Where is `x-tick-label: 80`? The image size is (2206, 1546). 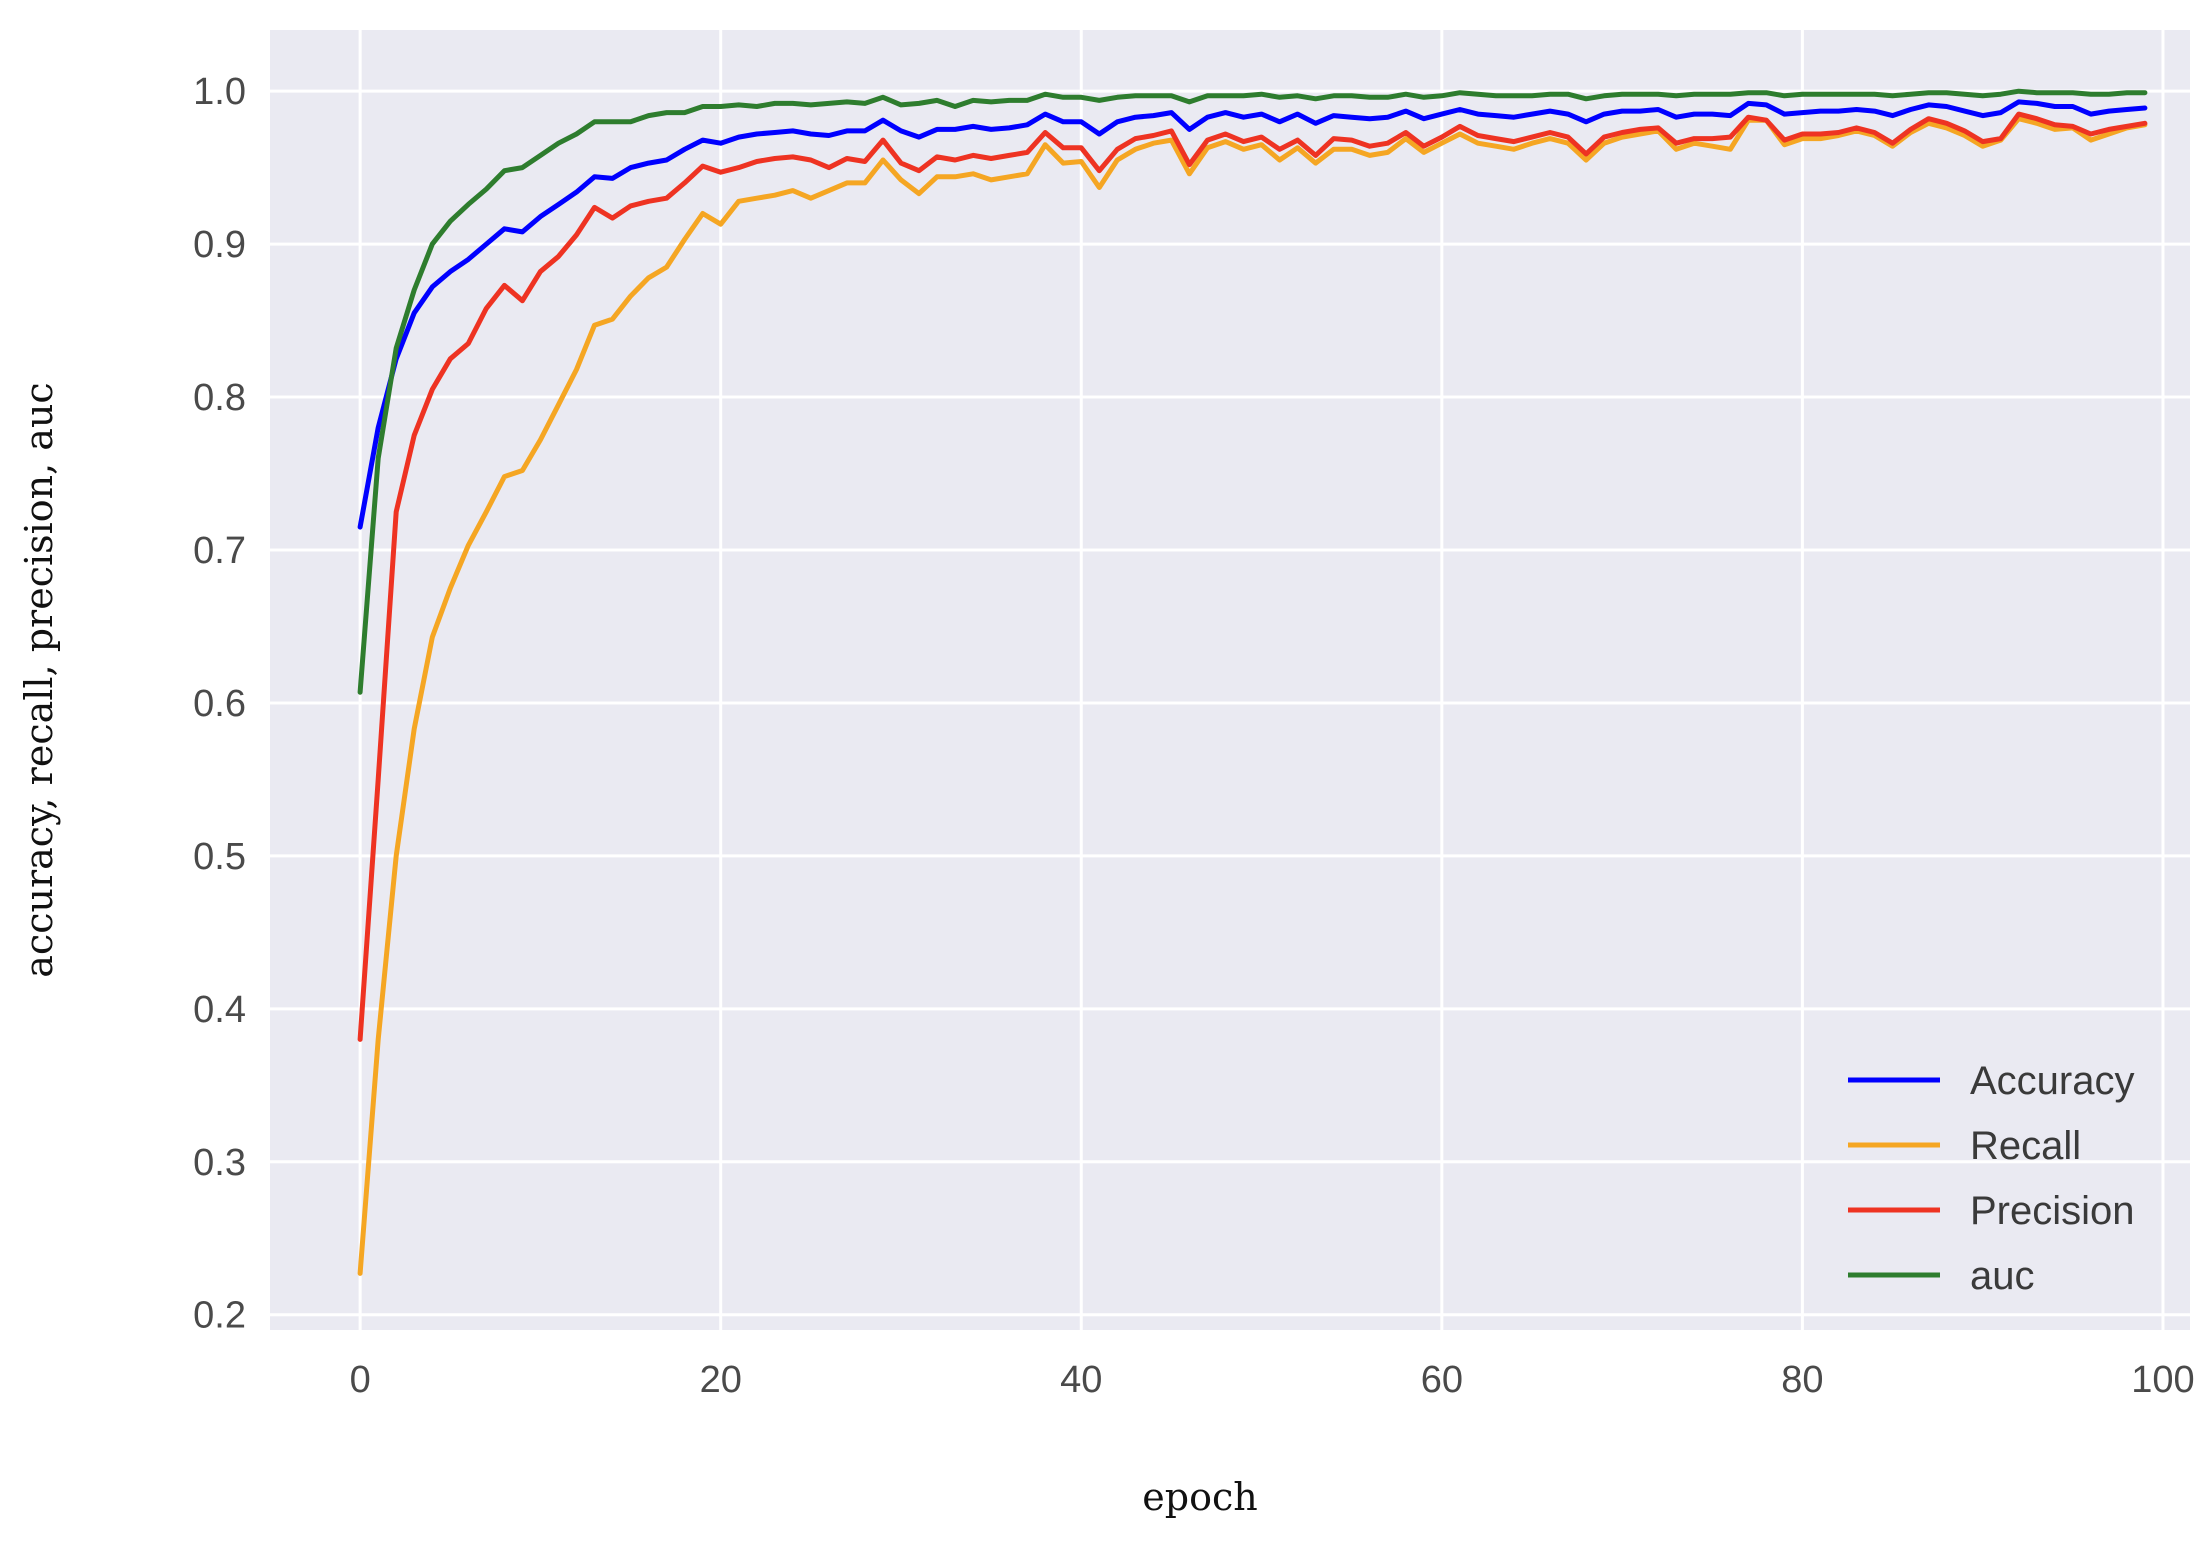
x-tick-label: 80 is located at coordinates (1802, 1380).